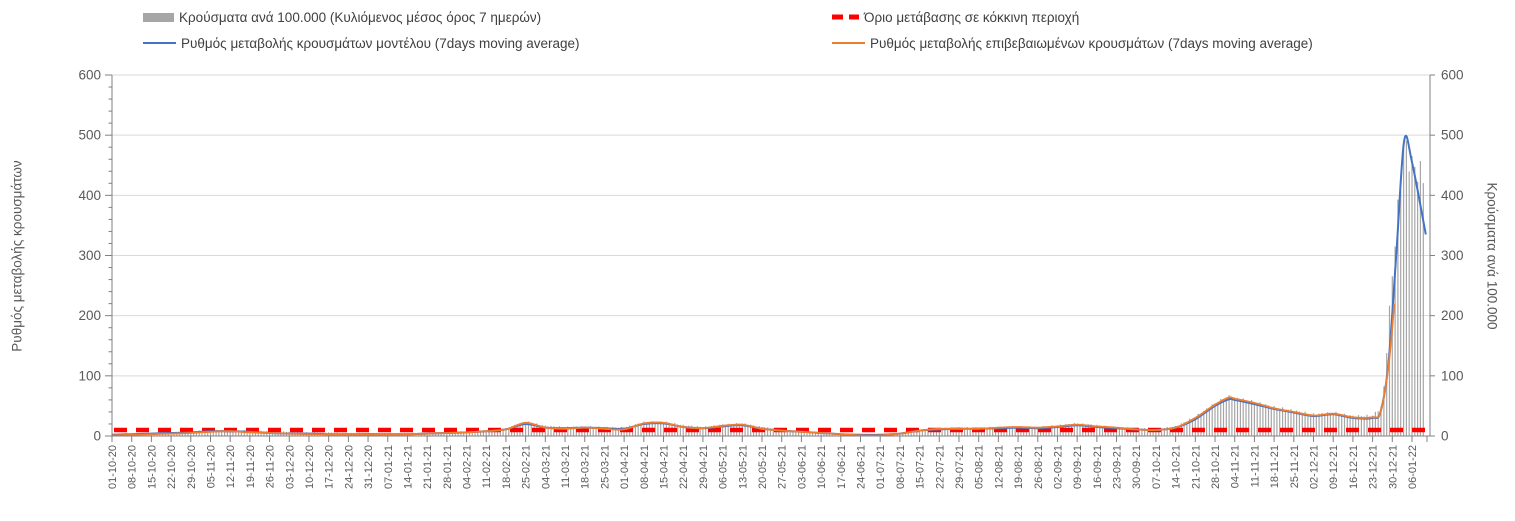 This screenshot has width=1515, height=522. I want to click on x-tick-label: 29-10-20, so click(192, 467).